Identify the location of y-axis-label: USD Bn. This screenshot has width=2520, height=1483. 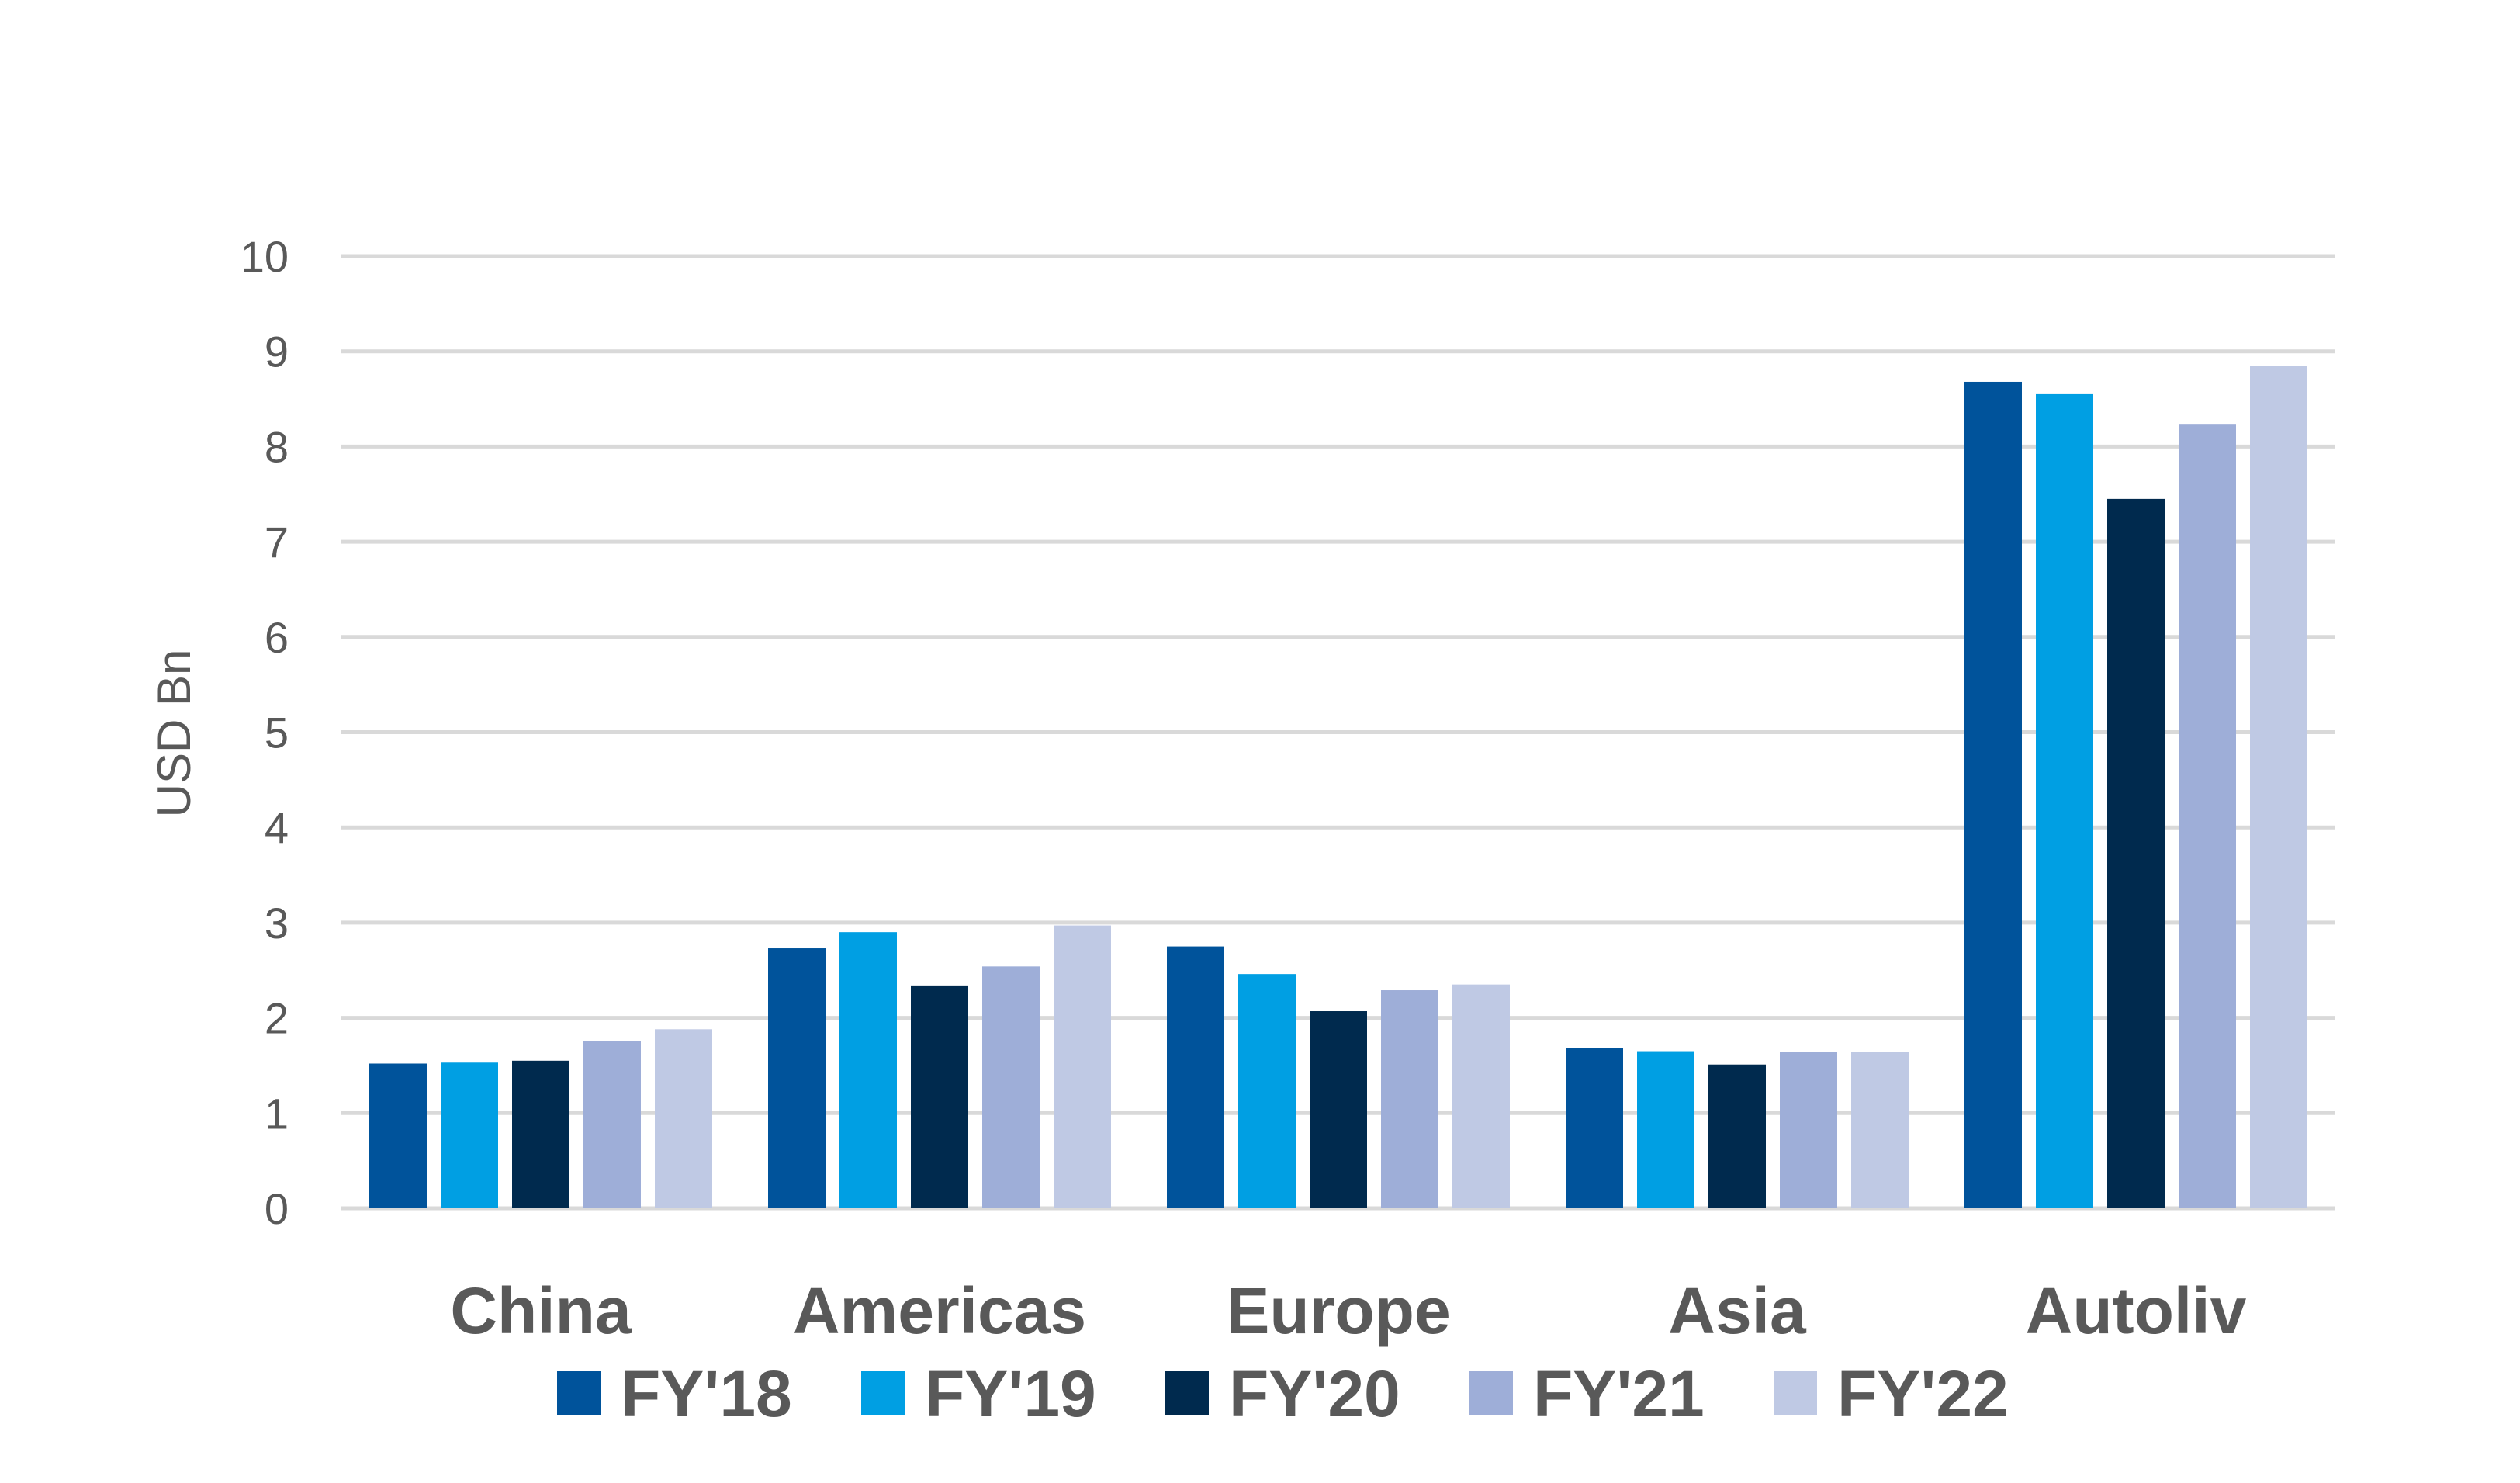
(174, 734).